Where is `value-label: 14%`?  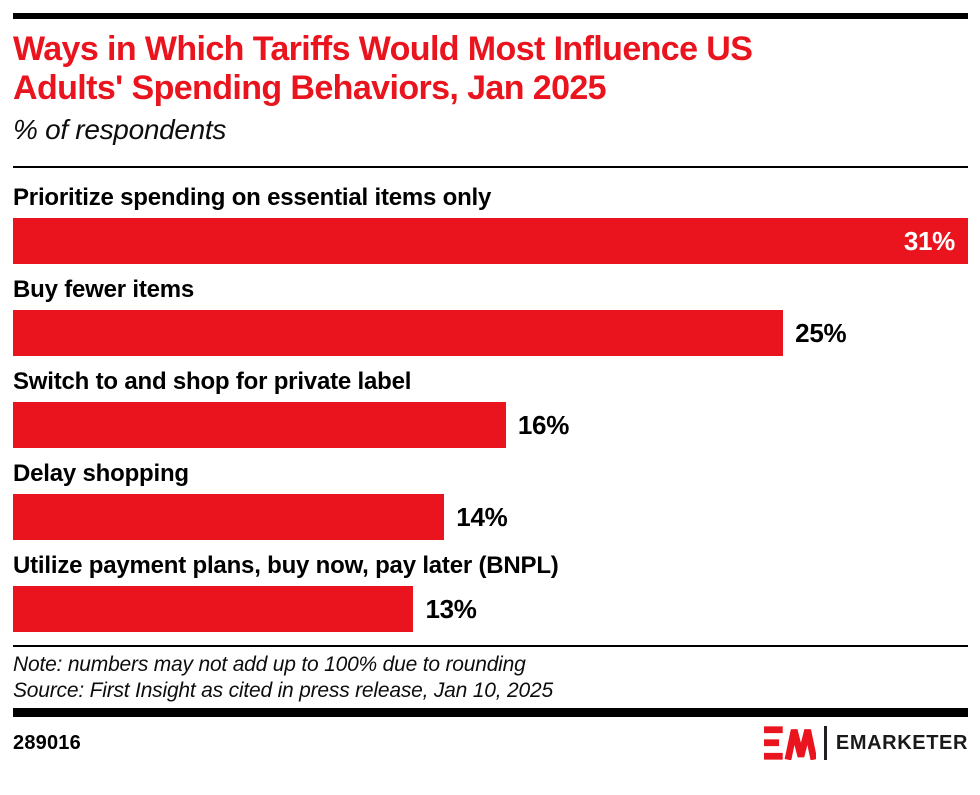
value-label: 14% is located at coordinates (482, 516).